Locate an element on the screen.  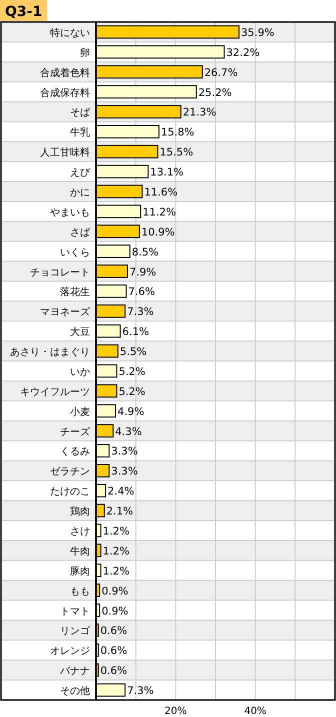
y-tick-label: 鶏肉 is located at coordinates (80, 512).